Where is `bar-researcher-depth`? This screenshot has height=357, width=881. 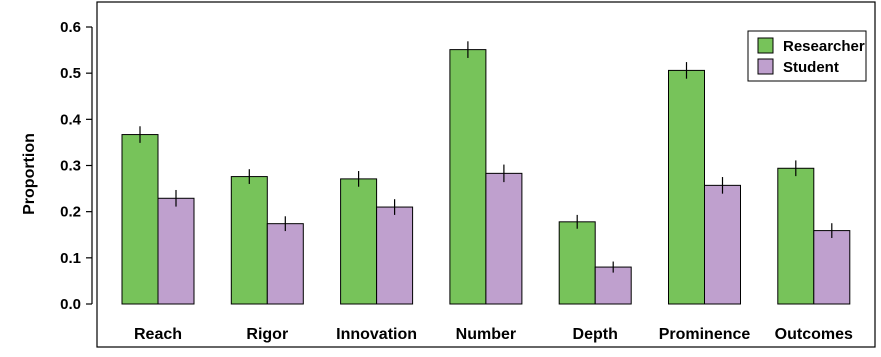
bar-researcher-depth is located at coordinates (577, 263).